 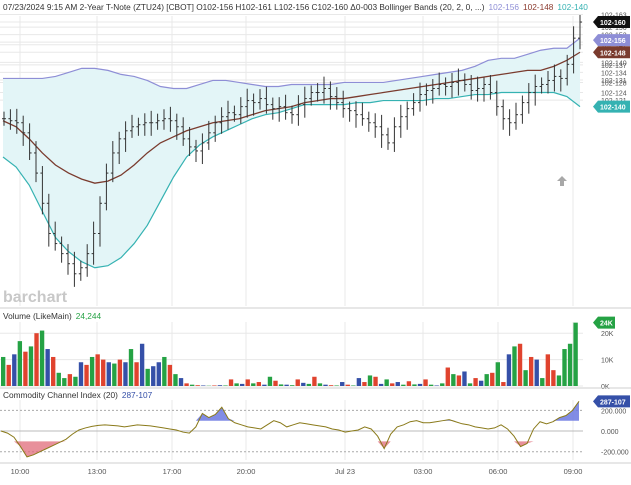 I want to click on badge-label: 102-148, so click(x=613, y=53).